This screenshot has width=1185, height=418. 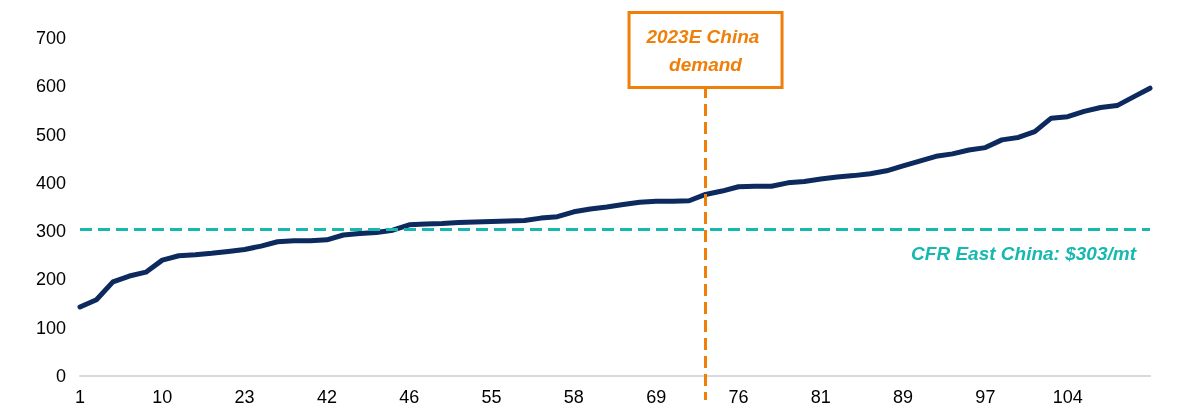 What do you see at coordinates (50, 327) in the screenshot?
I see `y-tick-label: 100` at bounding box center [50, 327].